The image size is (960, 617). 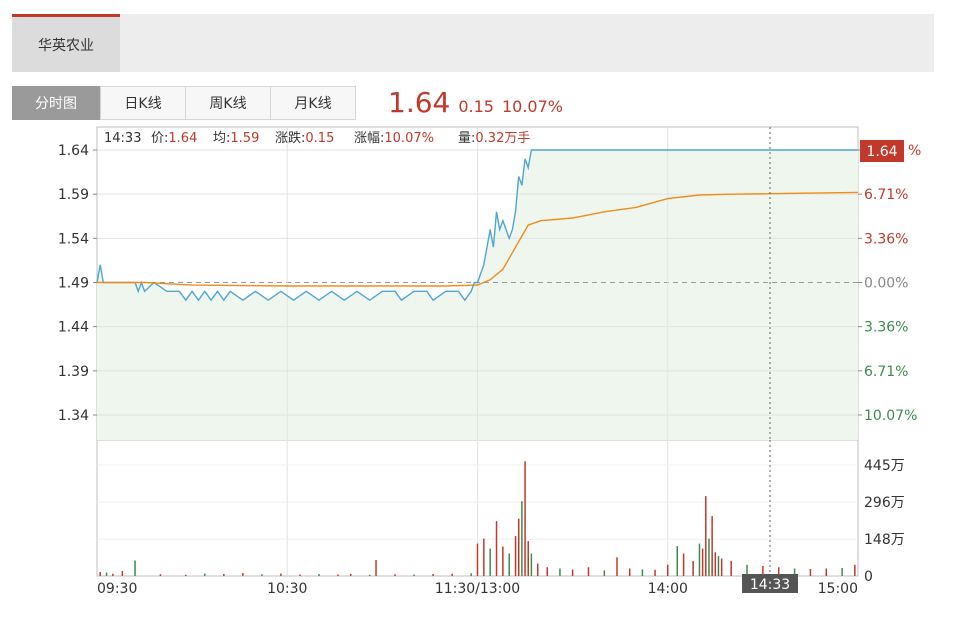 I want to click on volume-tick-label: 445万, so click(x=884, y=466).